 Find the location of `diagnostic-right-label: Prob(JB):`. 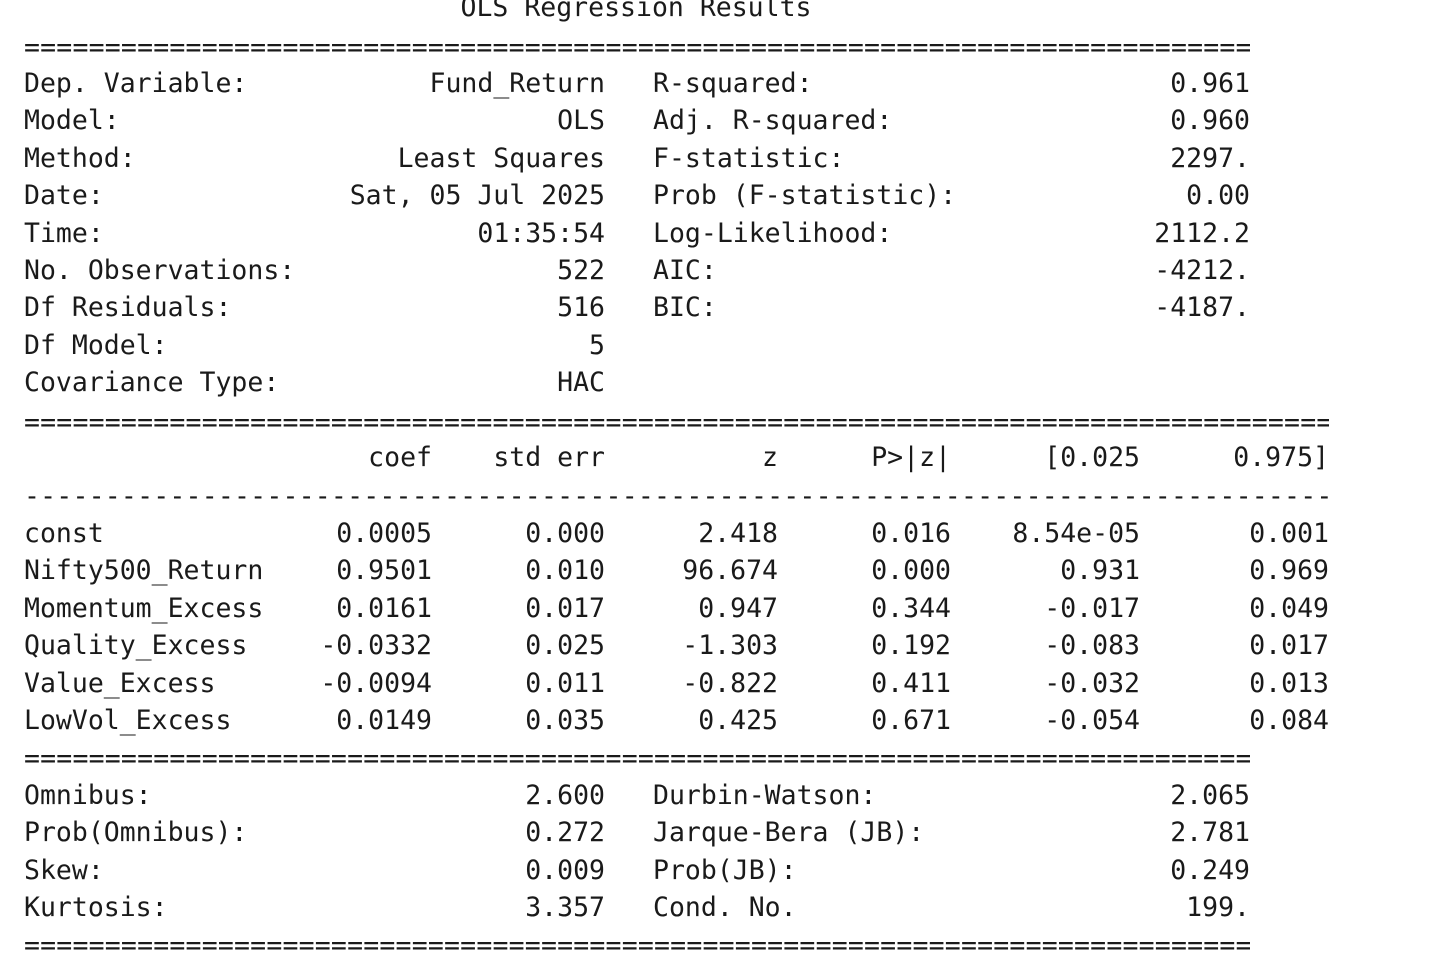

diagnostic-right-label: Prob(JB): is located at coordinates (725, 870).